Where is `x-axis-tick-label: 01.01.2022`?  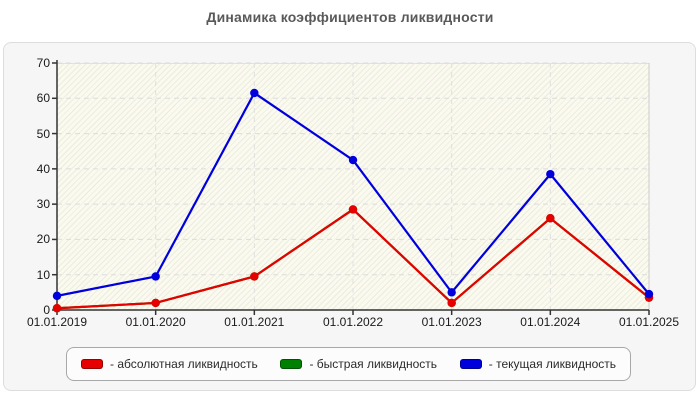
x-axis-tick-label: 01.01.2022 is located at coordinates (353, 322).